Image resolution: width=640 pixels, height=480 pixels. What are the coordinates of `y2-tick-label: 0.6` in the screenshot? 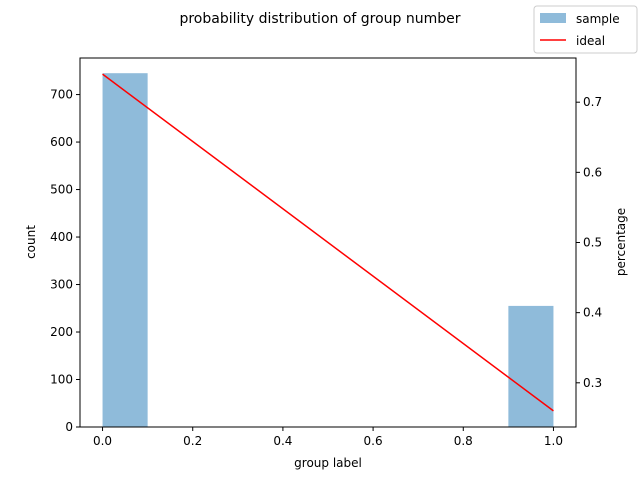 It's located at (592, 172).